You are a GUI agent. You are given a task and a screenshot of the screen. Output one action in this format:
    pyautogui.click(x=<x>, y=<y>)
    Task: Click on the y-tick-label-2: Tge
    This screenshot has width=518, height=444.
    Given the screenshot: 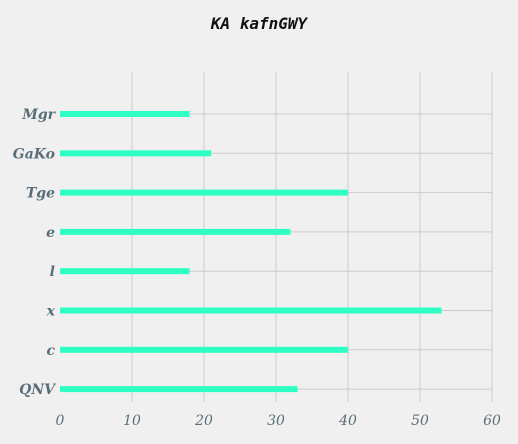 What is the action you would take?
    pyautogui.click(x=40, y=194)
    